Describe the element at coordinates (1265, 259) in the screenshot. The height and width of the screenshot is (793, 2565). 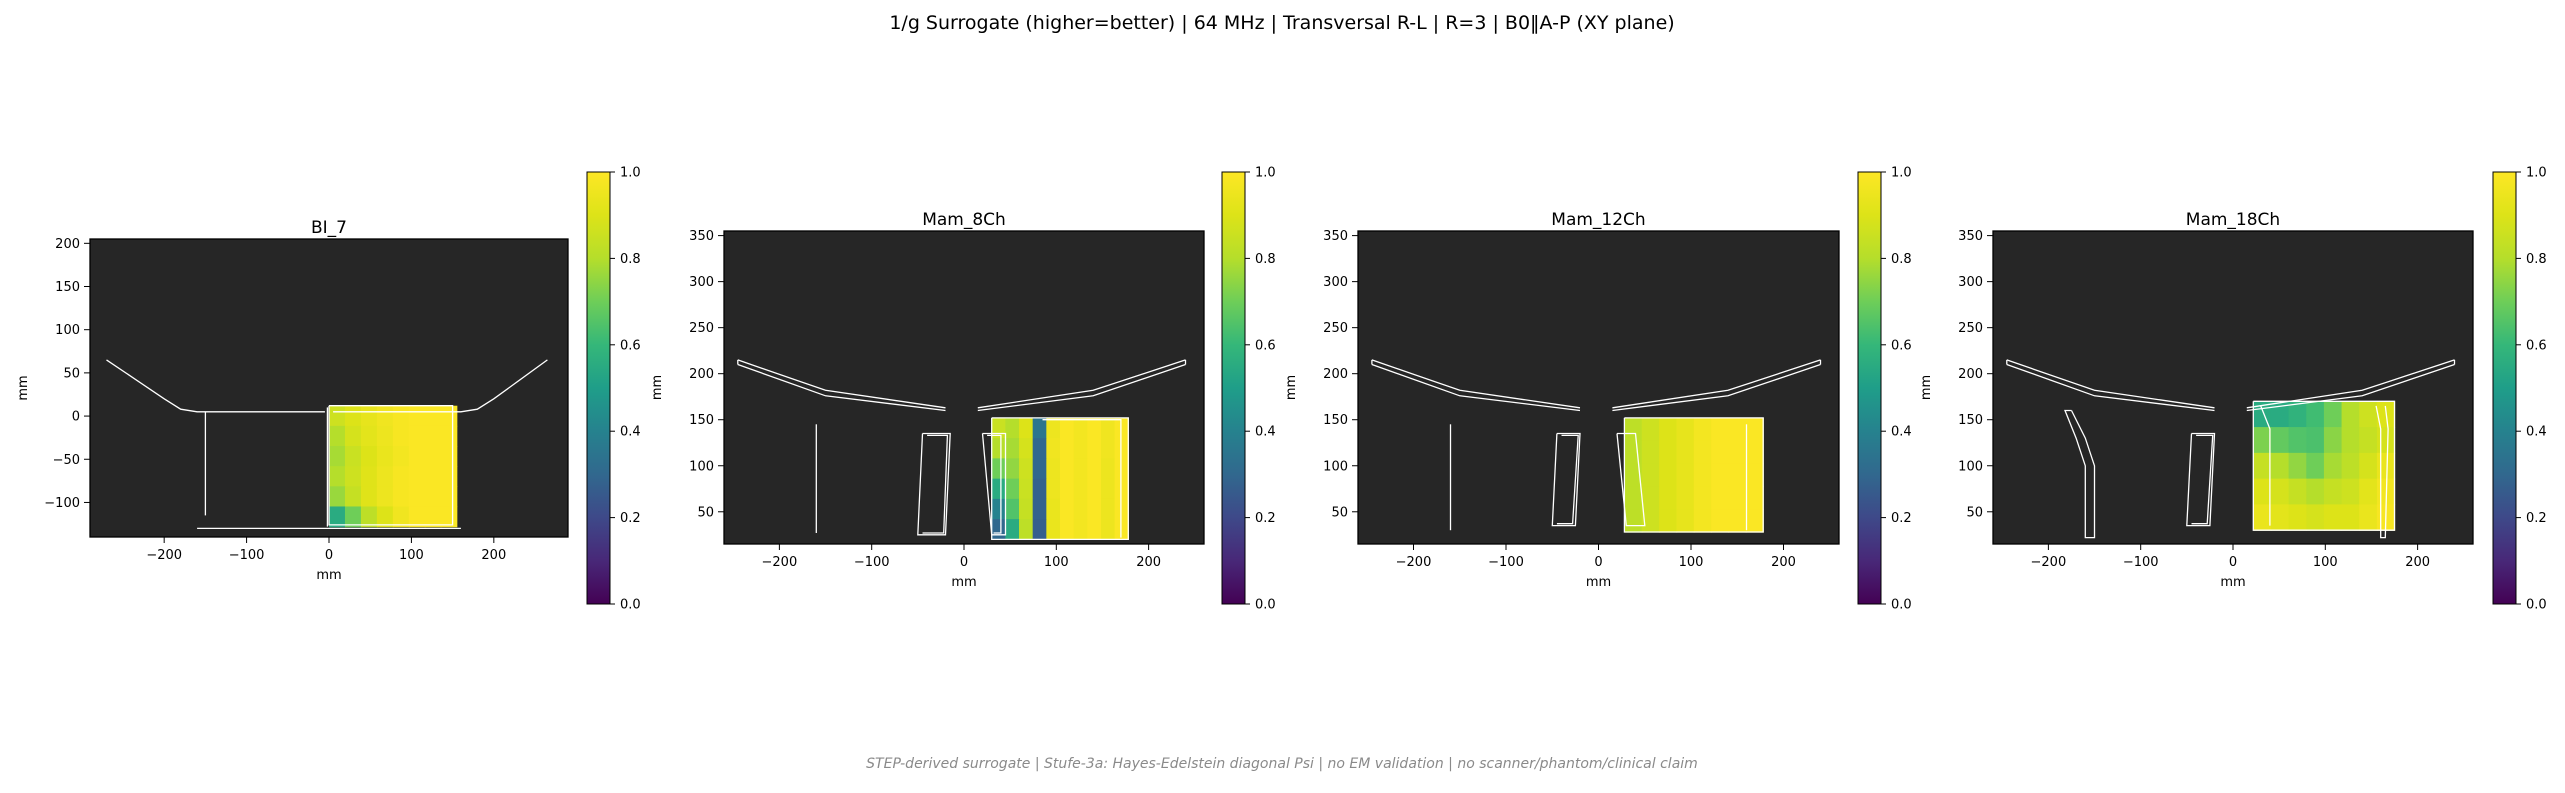
I see `colorbar-tick-label: 0.8` at that location.